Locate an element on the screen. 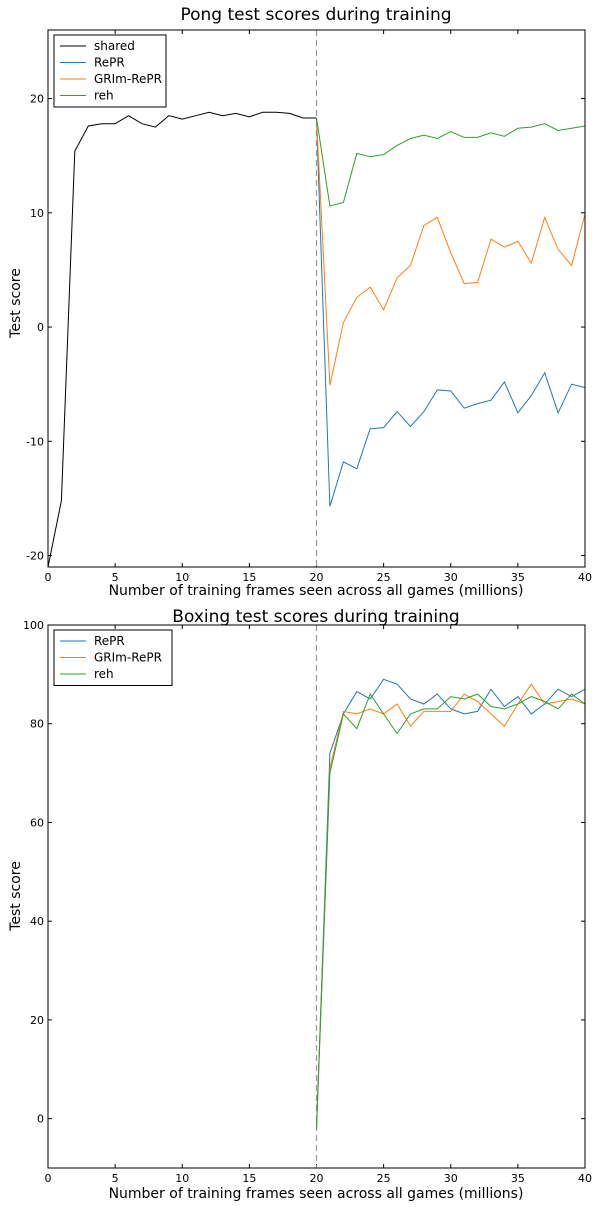 This screenshot has width=598, height=1207. pong-legend-label-grim-repr: GRIm-RePR is located at coordinates (128, 79).